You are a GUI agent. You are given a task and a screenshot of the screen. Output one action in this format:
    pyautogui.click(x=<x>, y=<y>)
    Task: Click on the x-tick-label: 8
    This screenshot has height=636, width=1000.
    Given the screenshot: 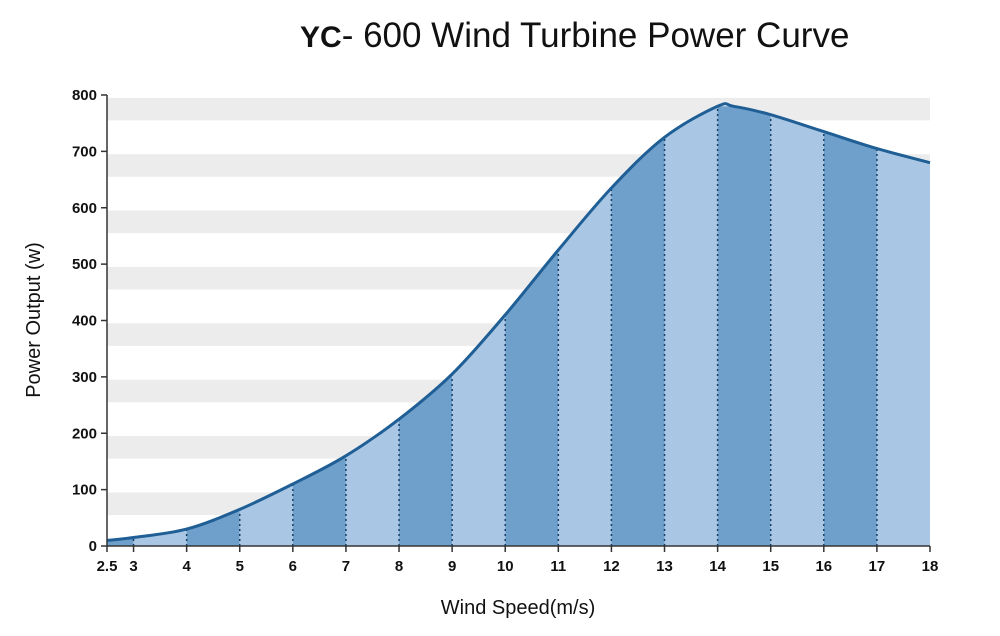 What is the action you would take?
    pyautogui.click(x=399, y=566)
    